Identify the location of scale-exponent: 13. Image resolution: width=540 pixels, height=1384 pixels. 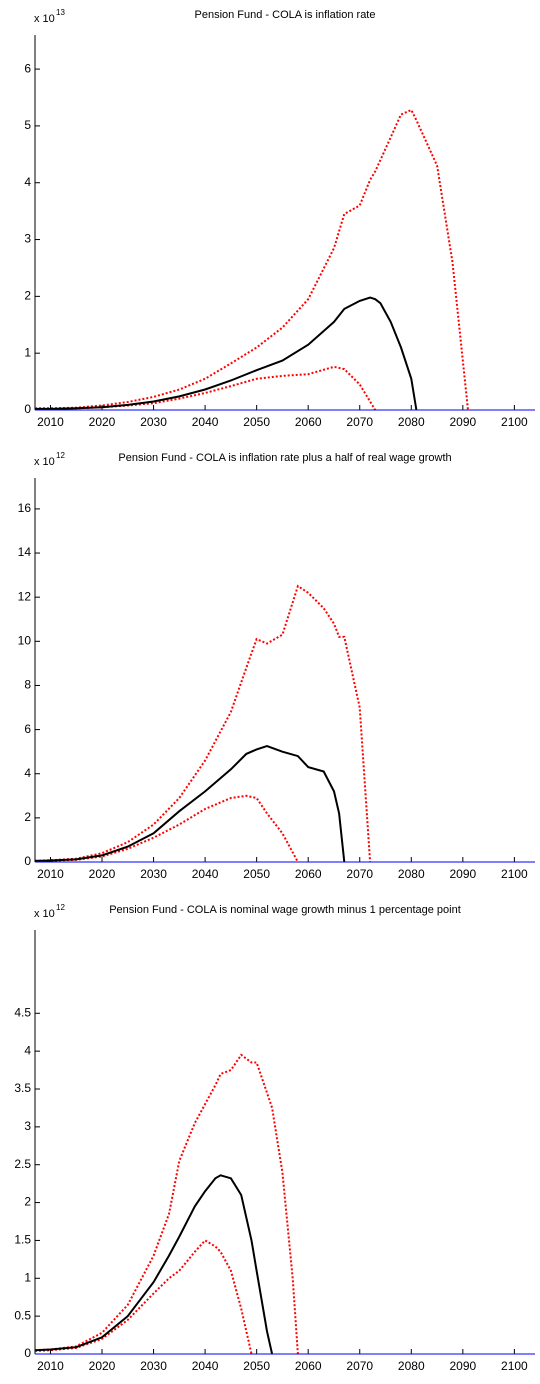
(60, 12).